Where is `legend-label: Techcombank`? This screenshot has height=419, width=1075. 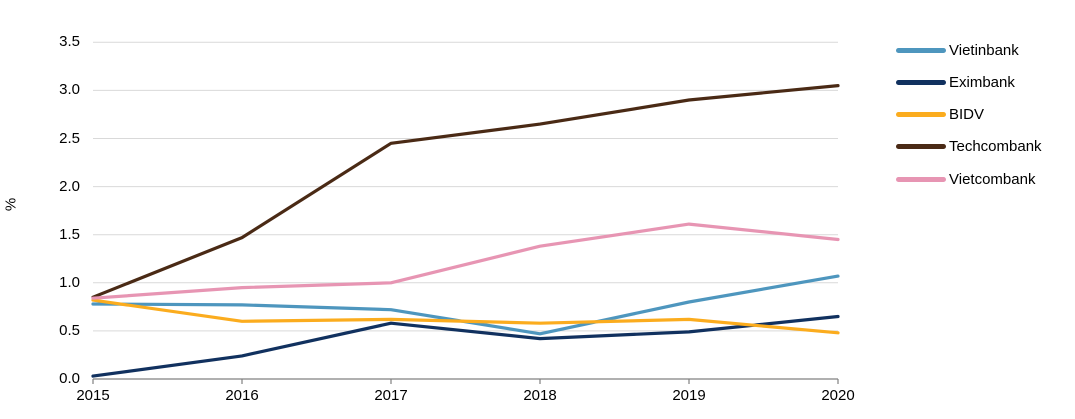 legend-label: Techcombank is located at coordinates (995, 147).